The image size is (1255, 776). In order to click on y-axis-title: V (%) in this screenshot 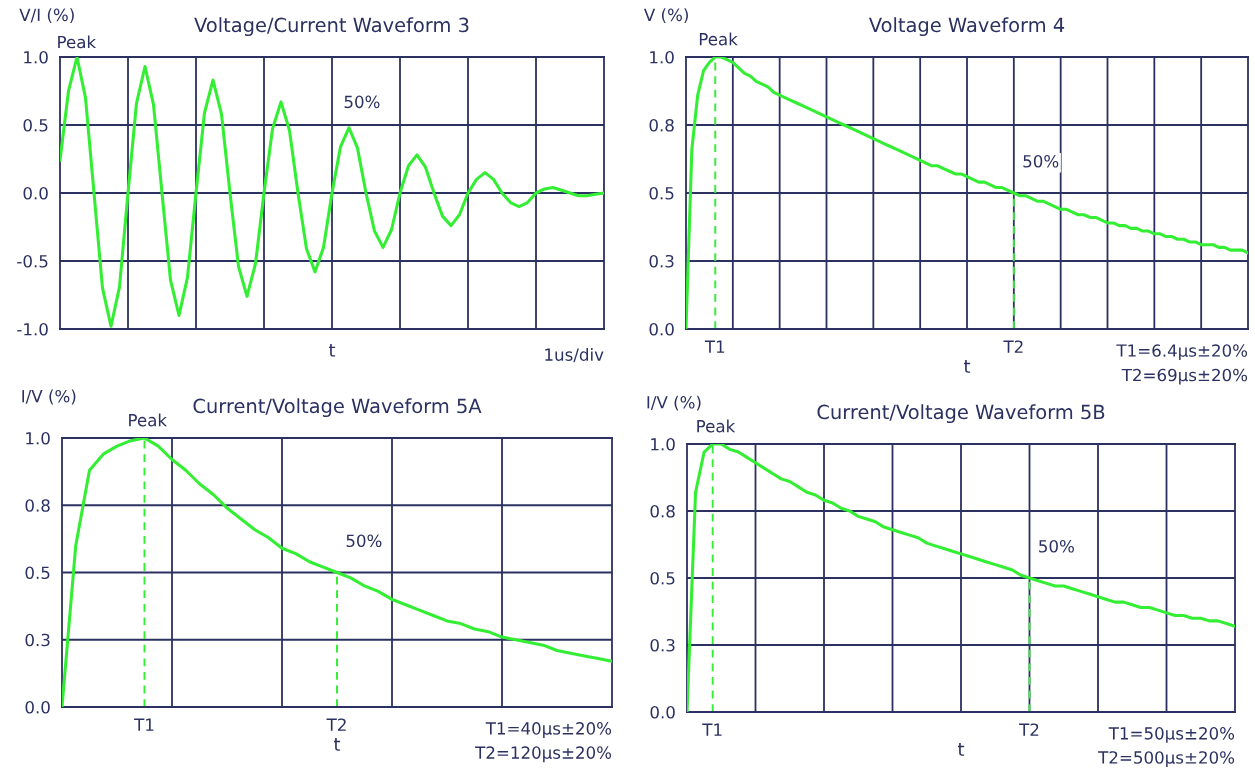, I will do `click(665, 16)`.